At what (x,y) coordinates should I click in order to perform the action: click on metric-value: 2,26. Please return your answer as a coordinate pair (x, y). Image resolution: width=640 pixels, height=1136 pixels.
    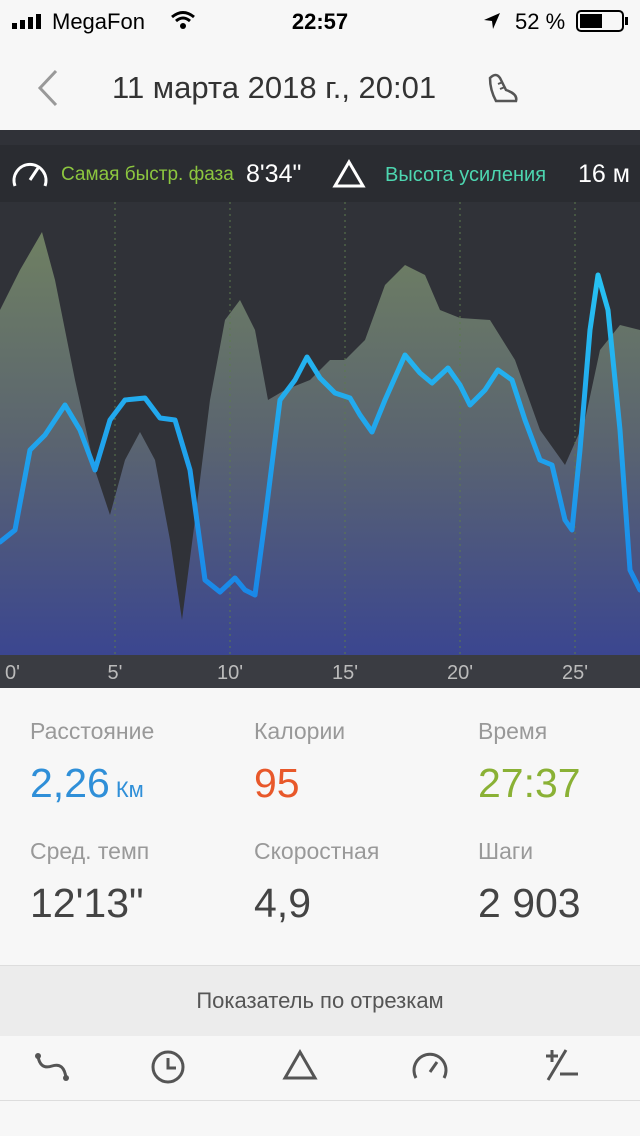
    Looking at the image, I should click on (70, 783).